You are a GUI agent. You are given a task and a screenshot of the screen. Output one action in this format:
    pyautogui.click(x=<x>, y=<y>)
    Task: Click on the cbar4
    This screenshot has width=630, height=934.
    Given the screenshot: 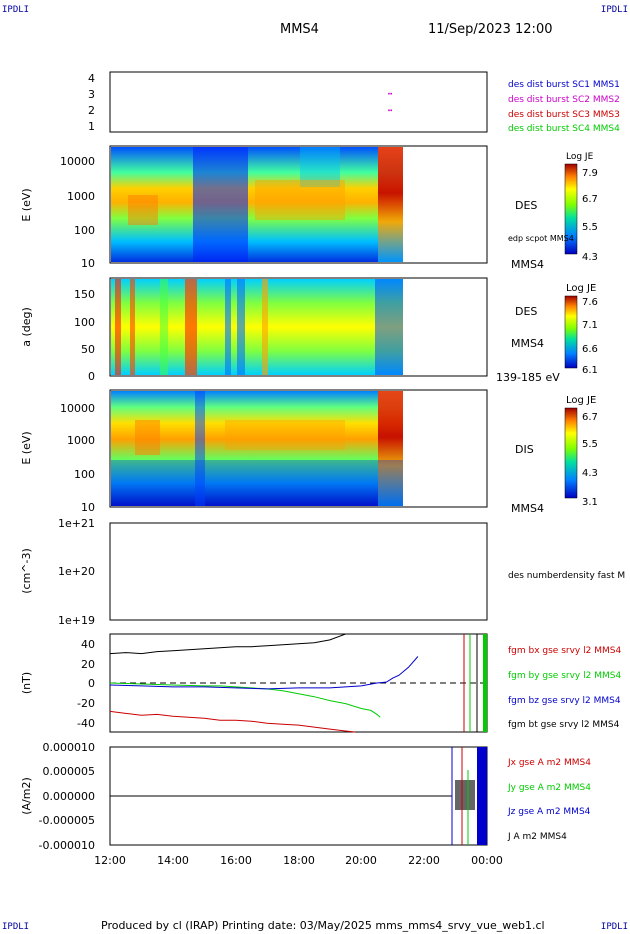 What is the action you would take?
    pyautogui.click(x=571, y=453)
    